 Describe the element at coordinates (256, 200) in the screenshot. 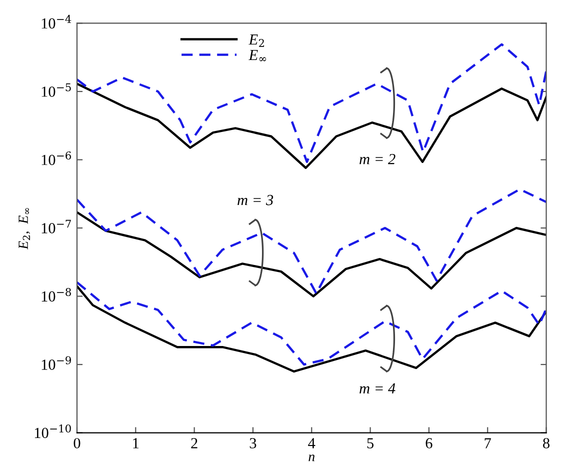

I see `annotation: m = 3` at that location.